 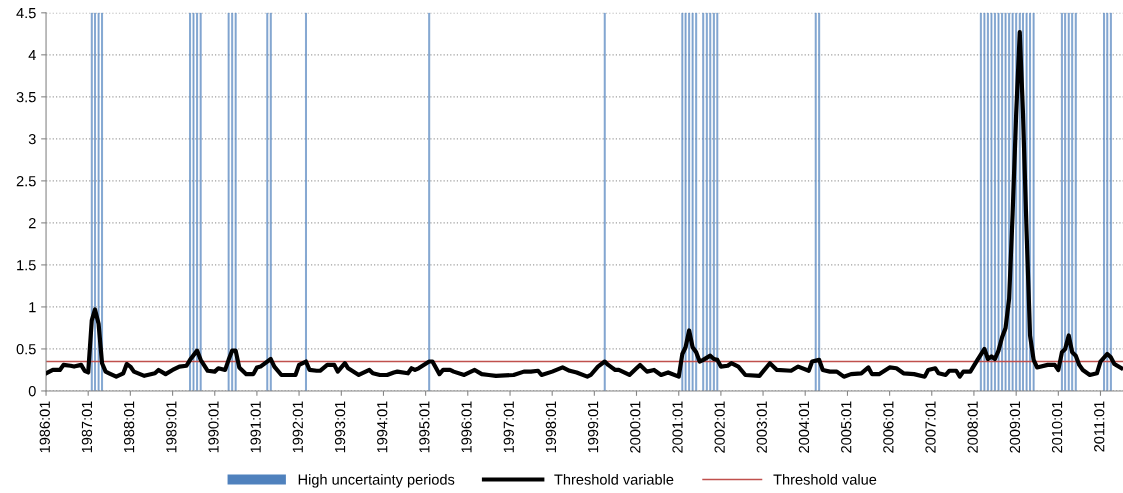 What do you see at coordinates (32, 139) in the screenshot?
I see `y-tick-label: 3` at bounding box center [32, 139].